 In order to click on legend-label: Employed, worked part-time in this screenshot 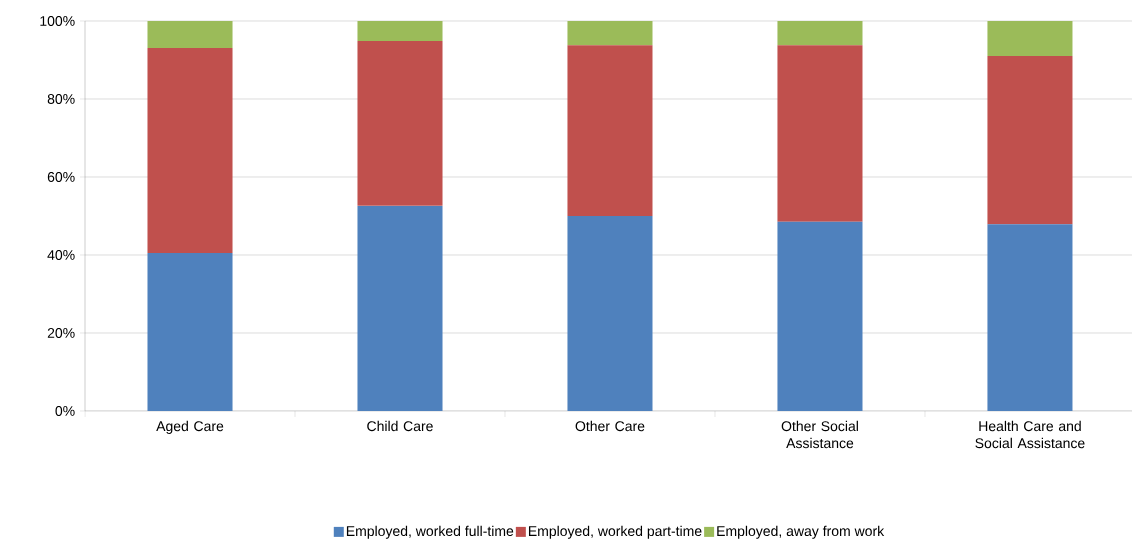, I will do `click(615, 532)`.